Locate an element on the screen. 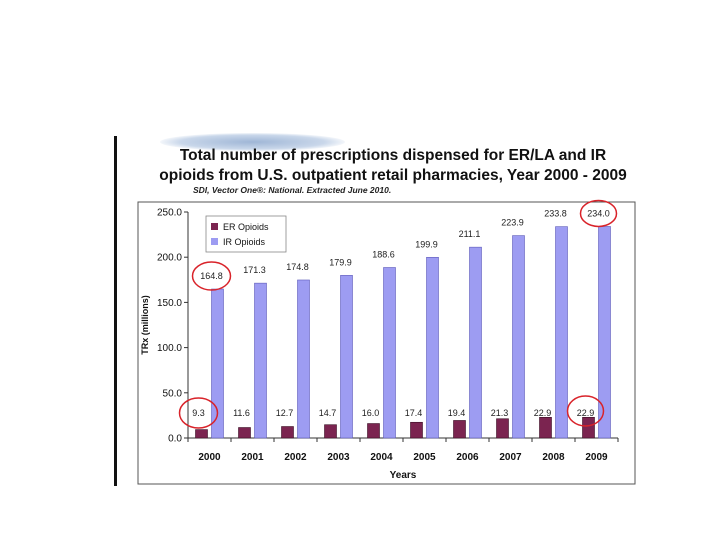 Image resolution: width=720 pixels, height=540 pixels. y-axis-title: TRx (millions) is located at coordinates (145, 325).